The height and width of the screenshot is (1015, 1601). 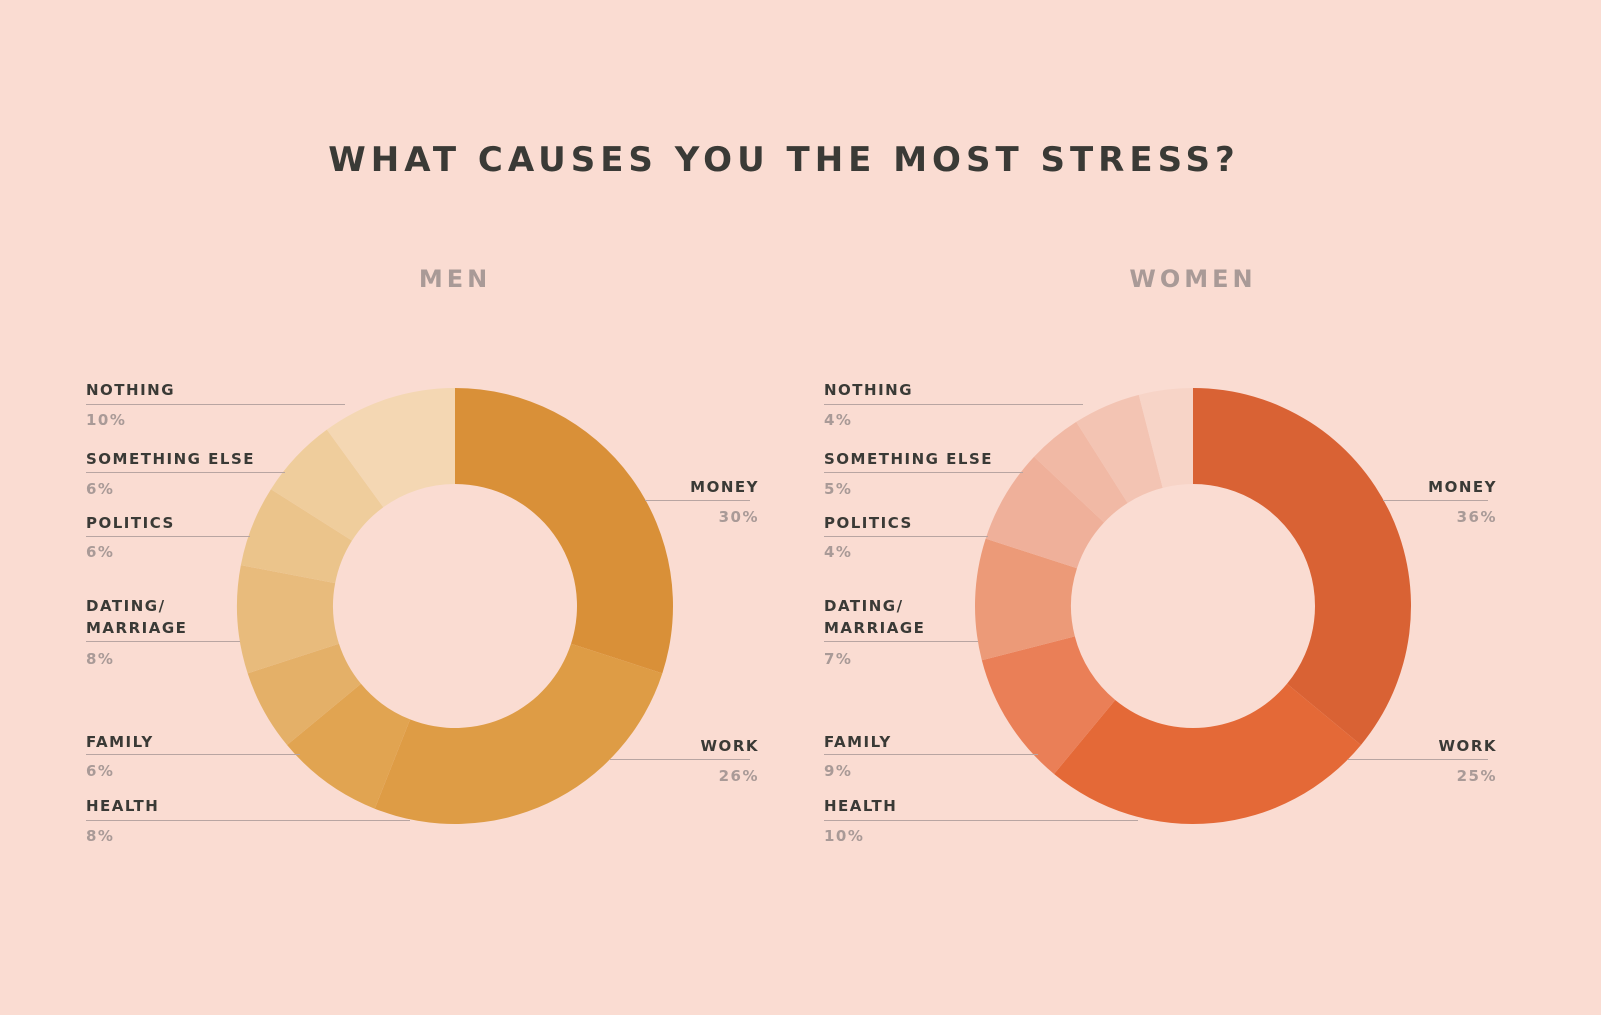 What do you see at coordinates (838, 659) in the screenshot?
I see `percent-label: 7%` at bounding box center [838, 659].